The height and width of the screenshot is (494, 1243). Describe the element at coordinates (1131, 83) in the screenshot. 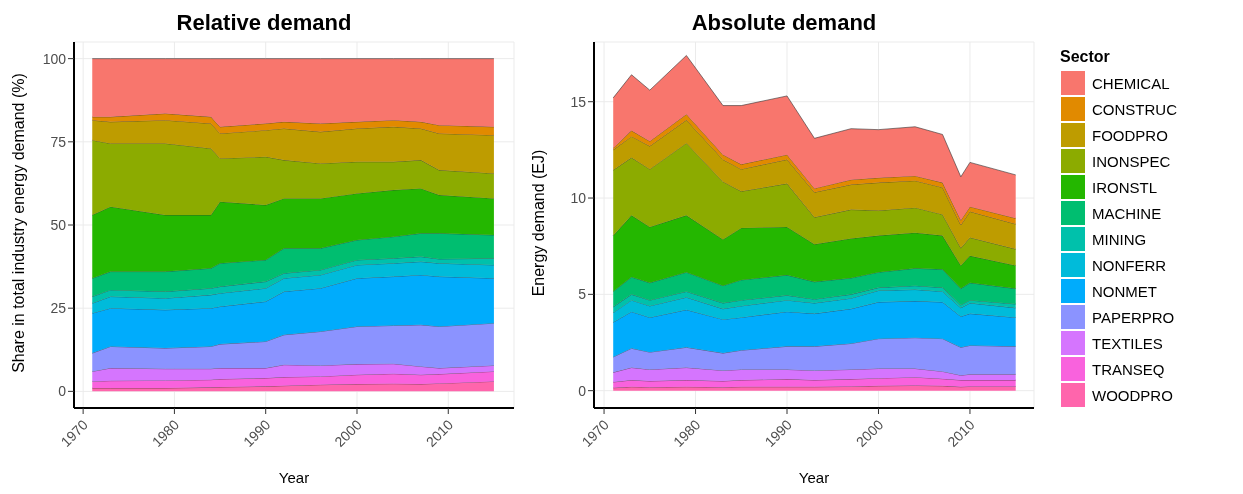

I see `legend-label: CHEMICAL` at that location.